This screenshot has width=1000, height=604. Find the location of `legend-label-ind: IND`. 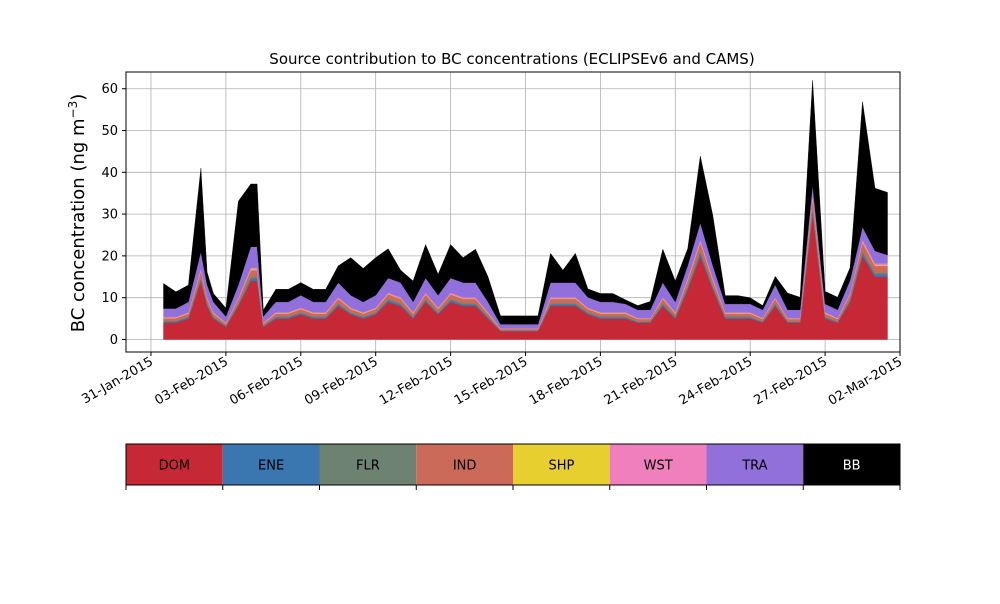

legend-label-ind: IND is located at coordinates (465, 466).